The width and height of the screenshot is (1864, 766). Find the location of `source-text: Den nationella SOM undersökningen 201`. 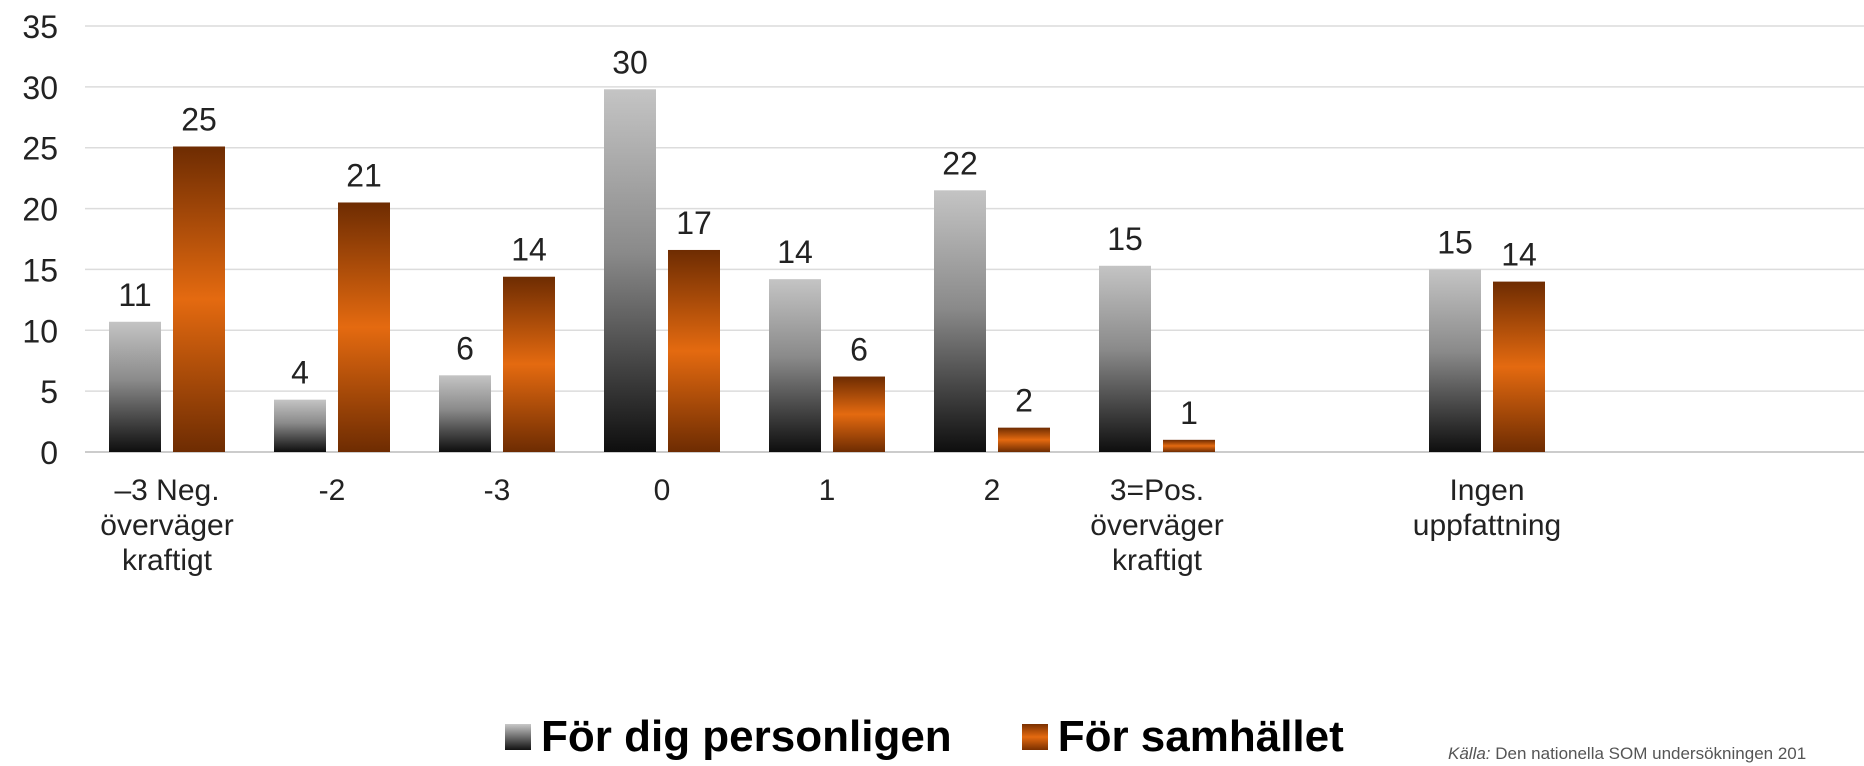

source-text: Den nationella SOM undersökningen 201 is located at coordinates (1648, 753).